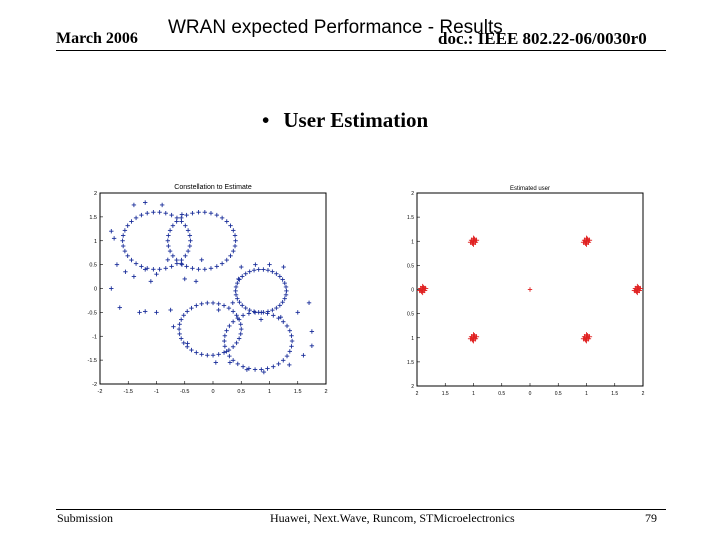 The width and height of the screenshot is (720, 540). I want to click on y-tick-label: 0.5, so click(410, 266).